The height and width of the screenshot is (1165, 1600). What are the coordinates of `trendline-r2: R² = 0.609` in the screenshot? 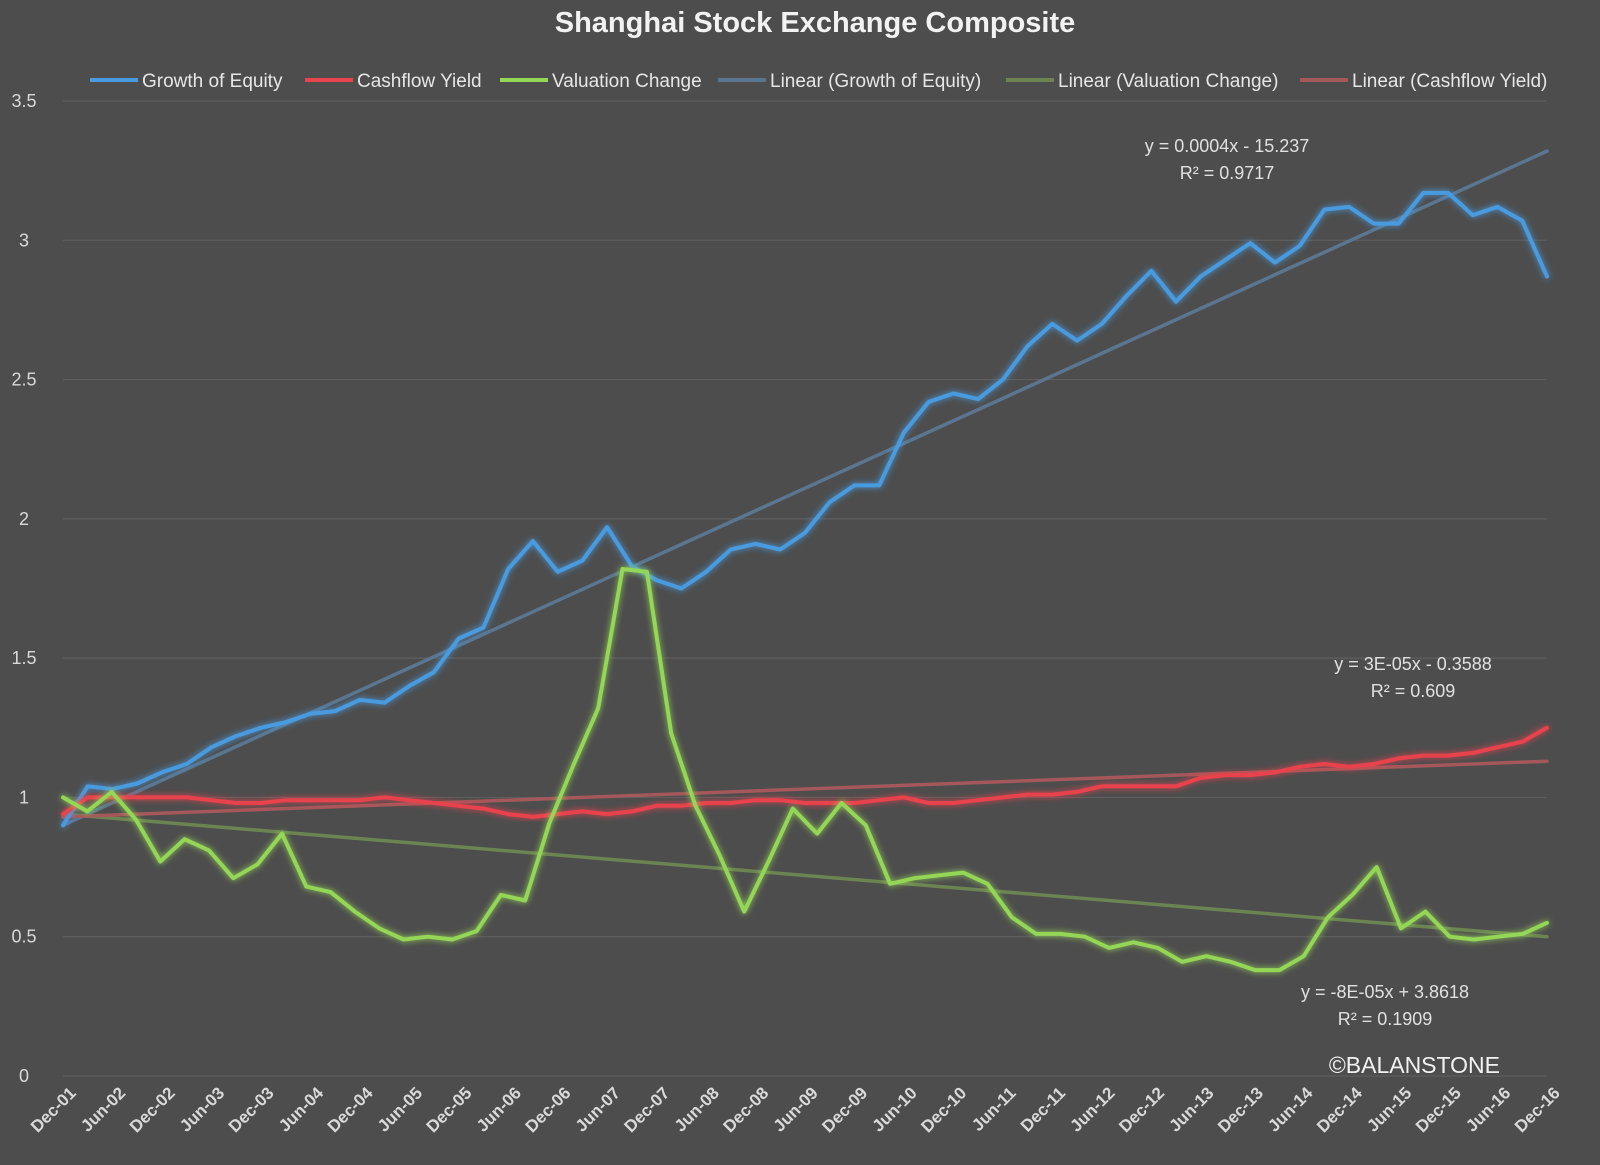 It's located at (1413, 691).